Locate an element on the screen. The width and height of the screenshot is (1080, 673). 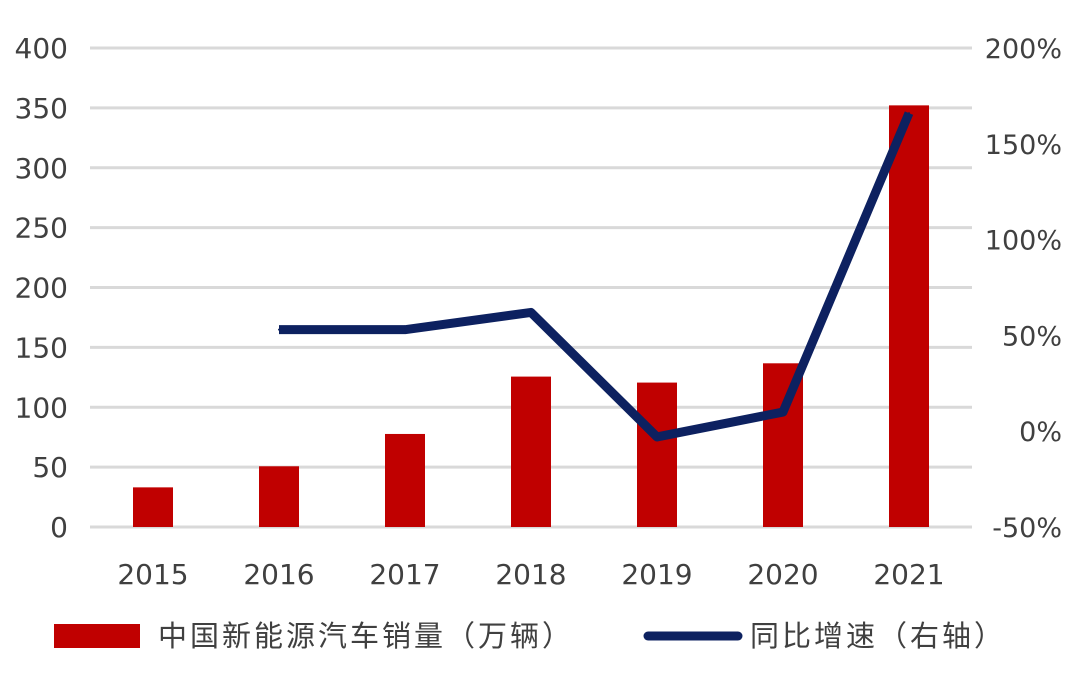
left-axis-ticks: 0 50 100 150 200 250 300 350 400 is located at coordinates (41, 288).